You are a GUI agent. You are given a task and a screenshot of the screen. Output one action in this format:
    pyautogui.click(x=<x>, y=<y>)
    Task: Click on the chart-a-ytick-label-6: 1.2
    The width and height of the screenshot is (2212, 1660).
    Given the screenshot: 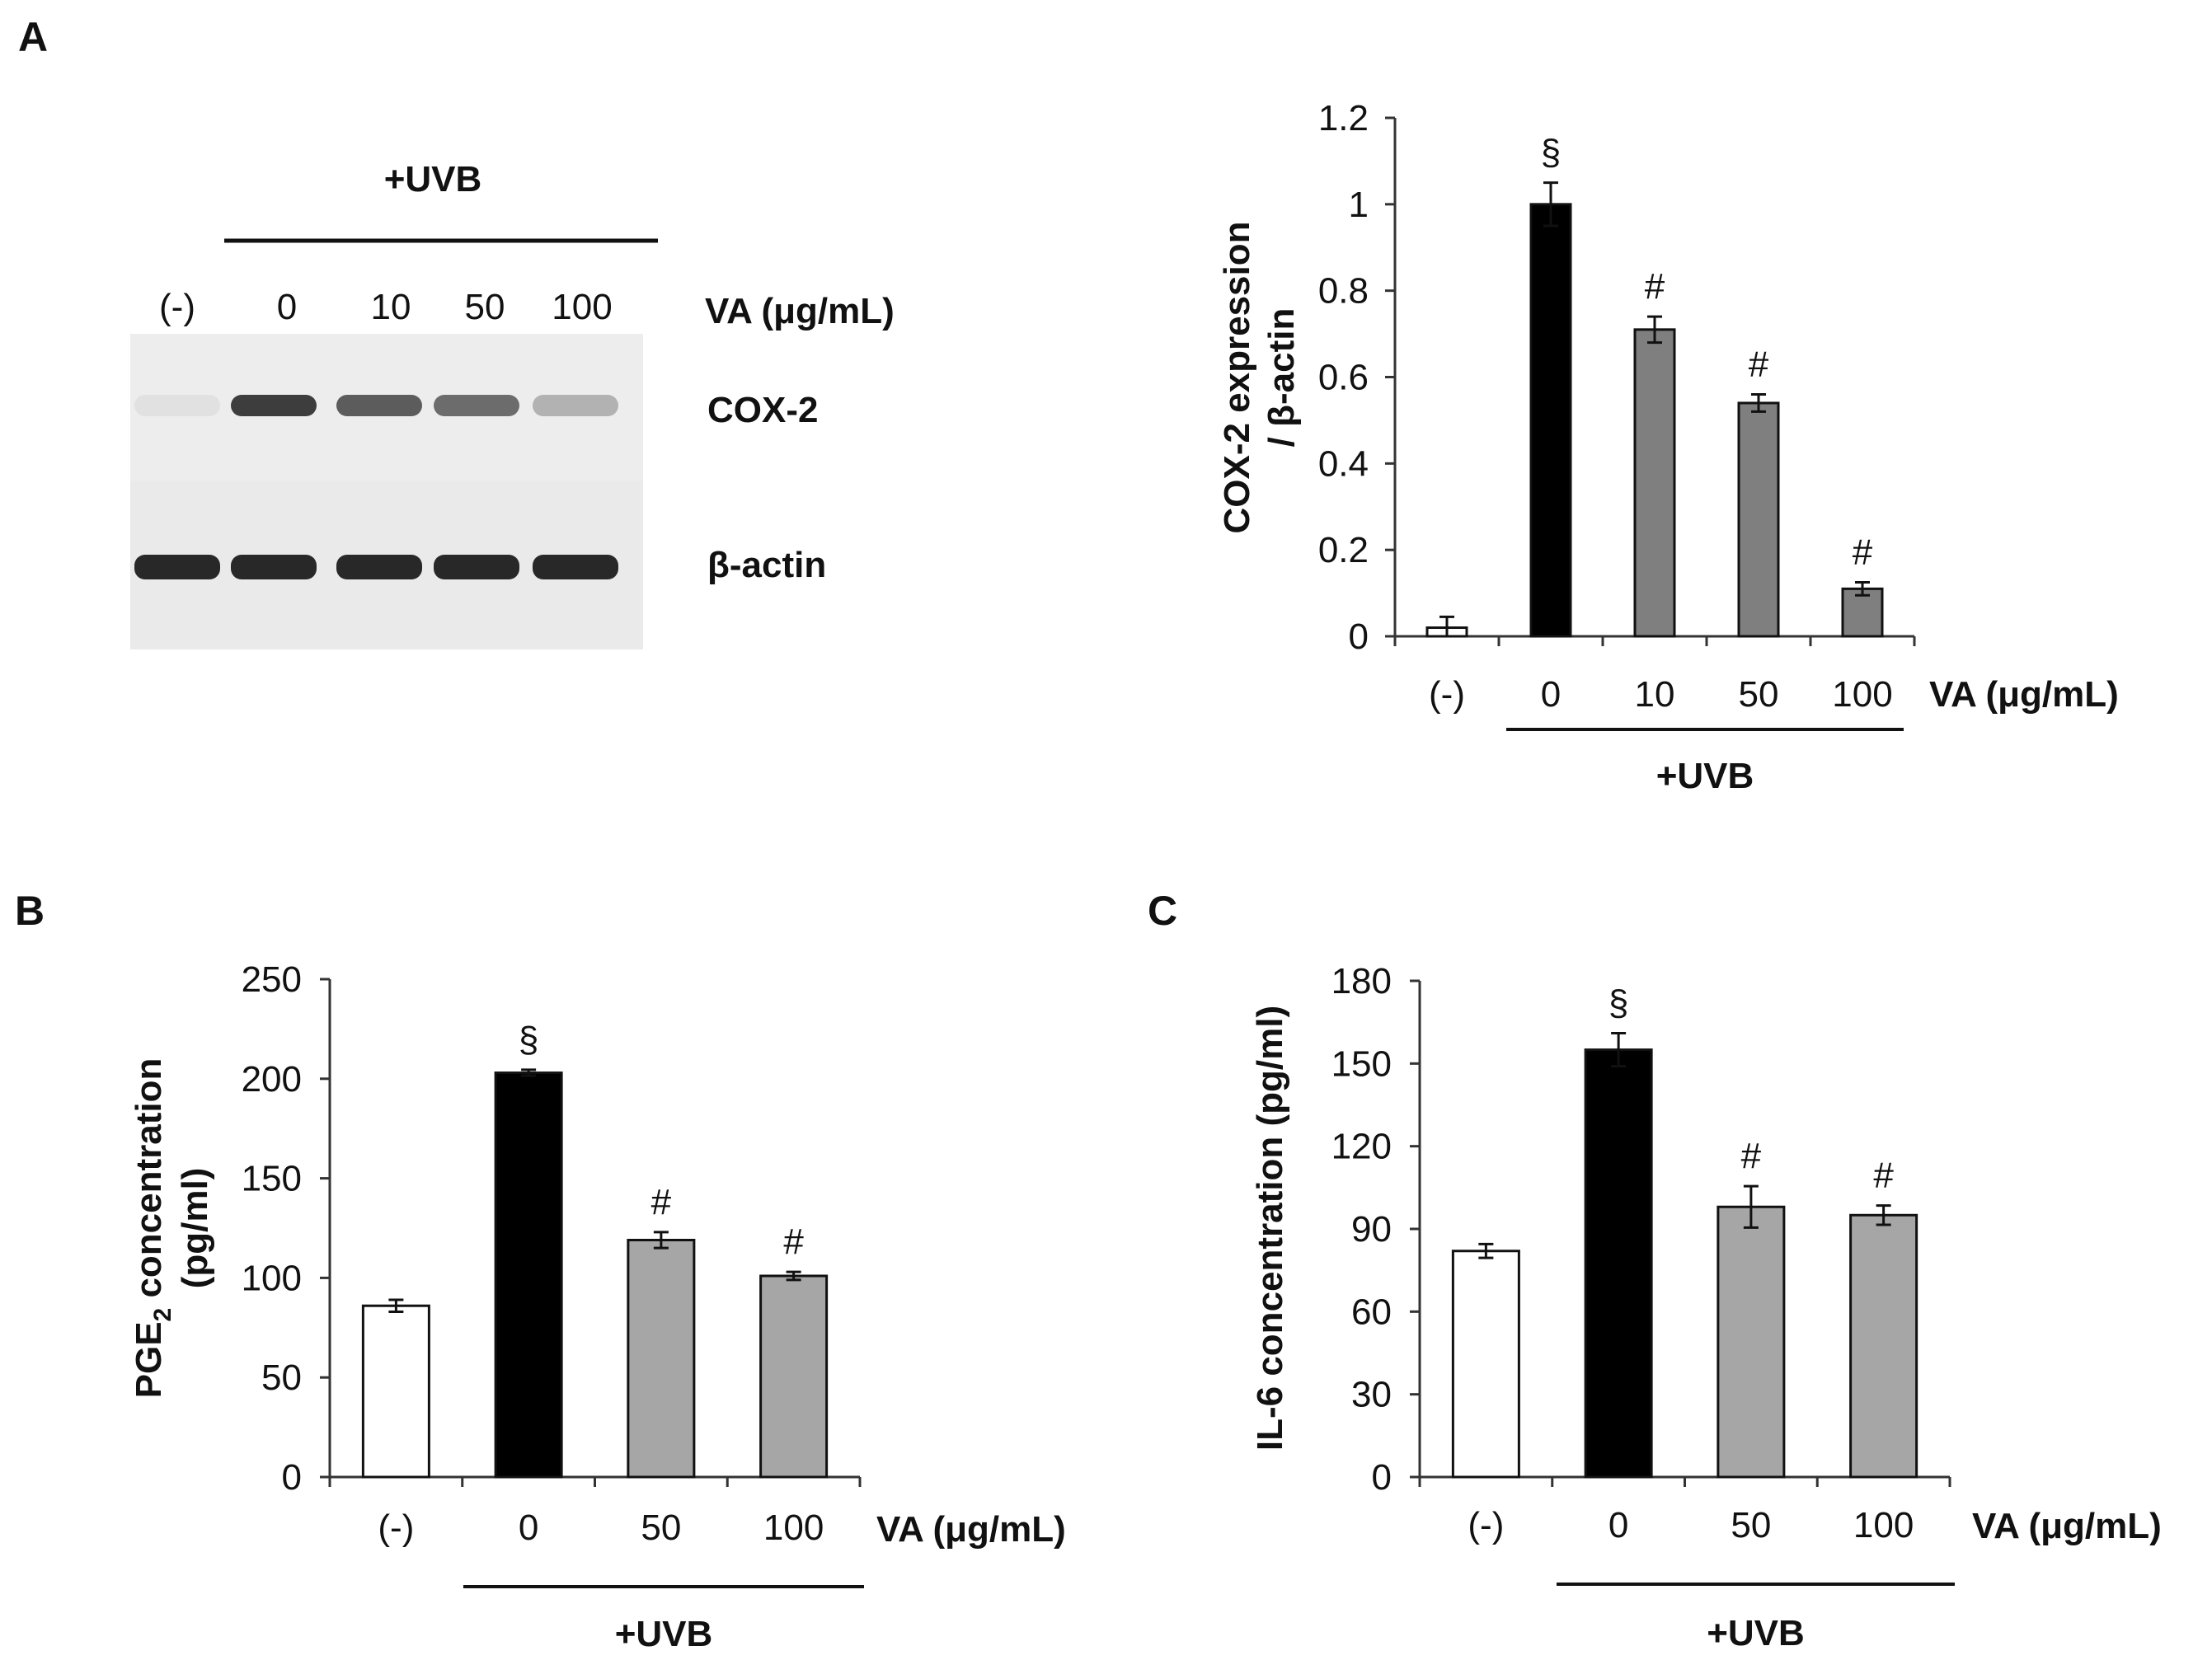 What is the action you would take?
    pyautogui.click(x=1343, y=118)
    